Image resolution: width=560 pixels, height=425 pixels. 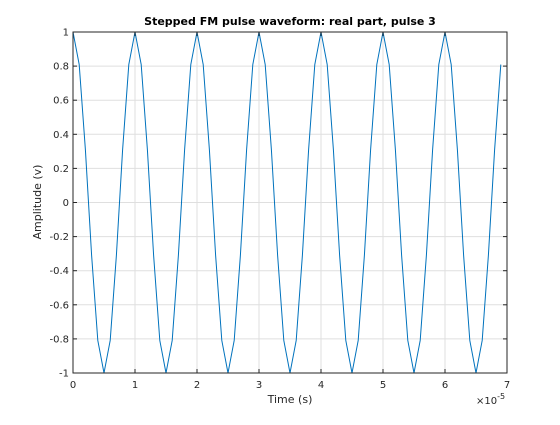 What do you see at coordinates (197, 385) in the screenshot?
I see `x-tick-label: 2` at bounding box center [197, 385].